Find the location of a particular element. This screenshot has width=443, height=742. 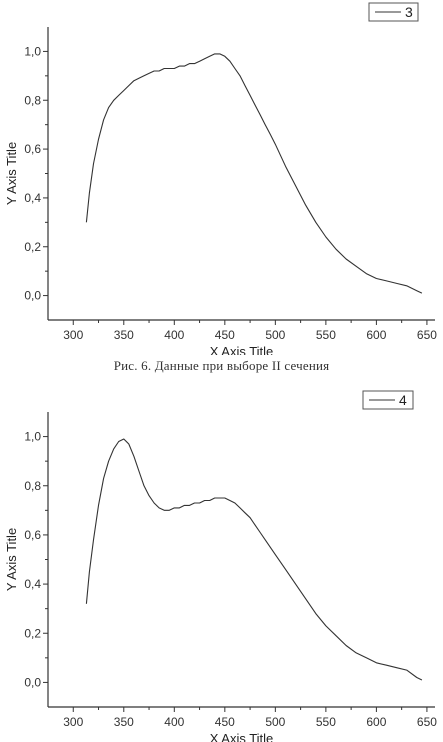

figure-caption: Рис. 6. Данные при выборе II сечения is located at coordinates (221, 365).